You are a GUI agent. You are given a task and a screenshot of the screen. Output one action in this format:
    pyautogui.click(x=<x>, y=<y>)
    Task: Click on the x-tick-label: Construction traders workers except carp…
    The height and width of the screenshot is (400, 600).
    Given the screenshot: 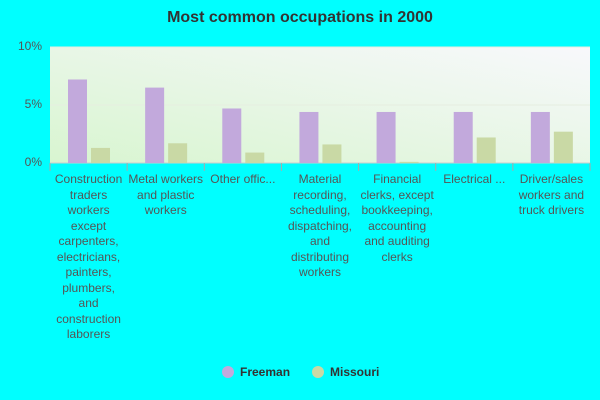 What is the action you would take?
    pyautogui.click(x=88, y=256)
    